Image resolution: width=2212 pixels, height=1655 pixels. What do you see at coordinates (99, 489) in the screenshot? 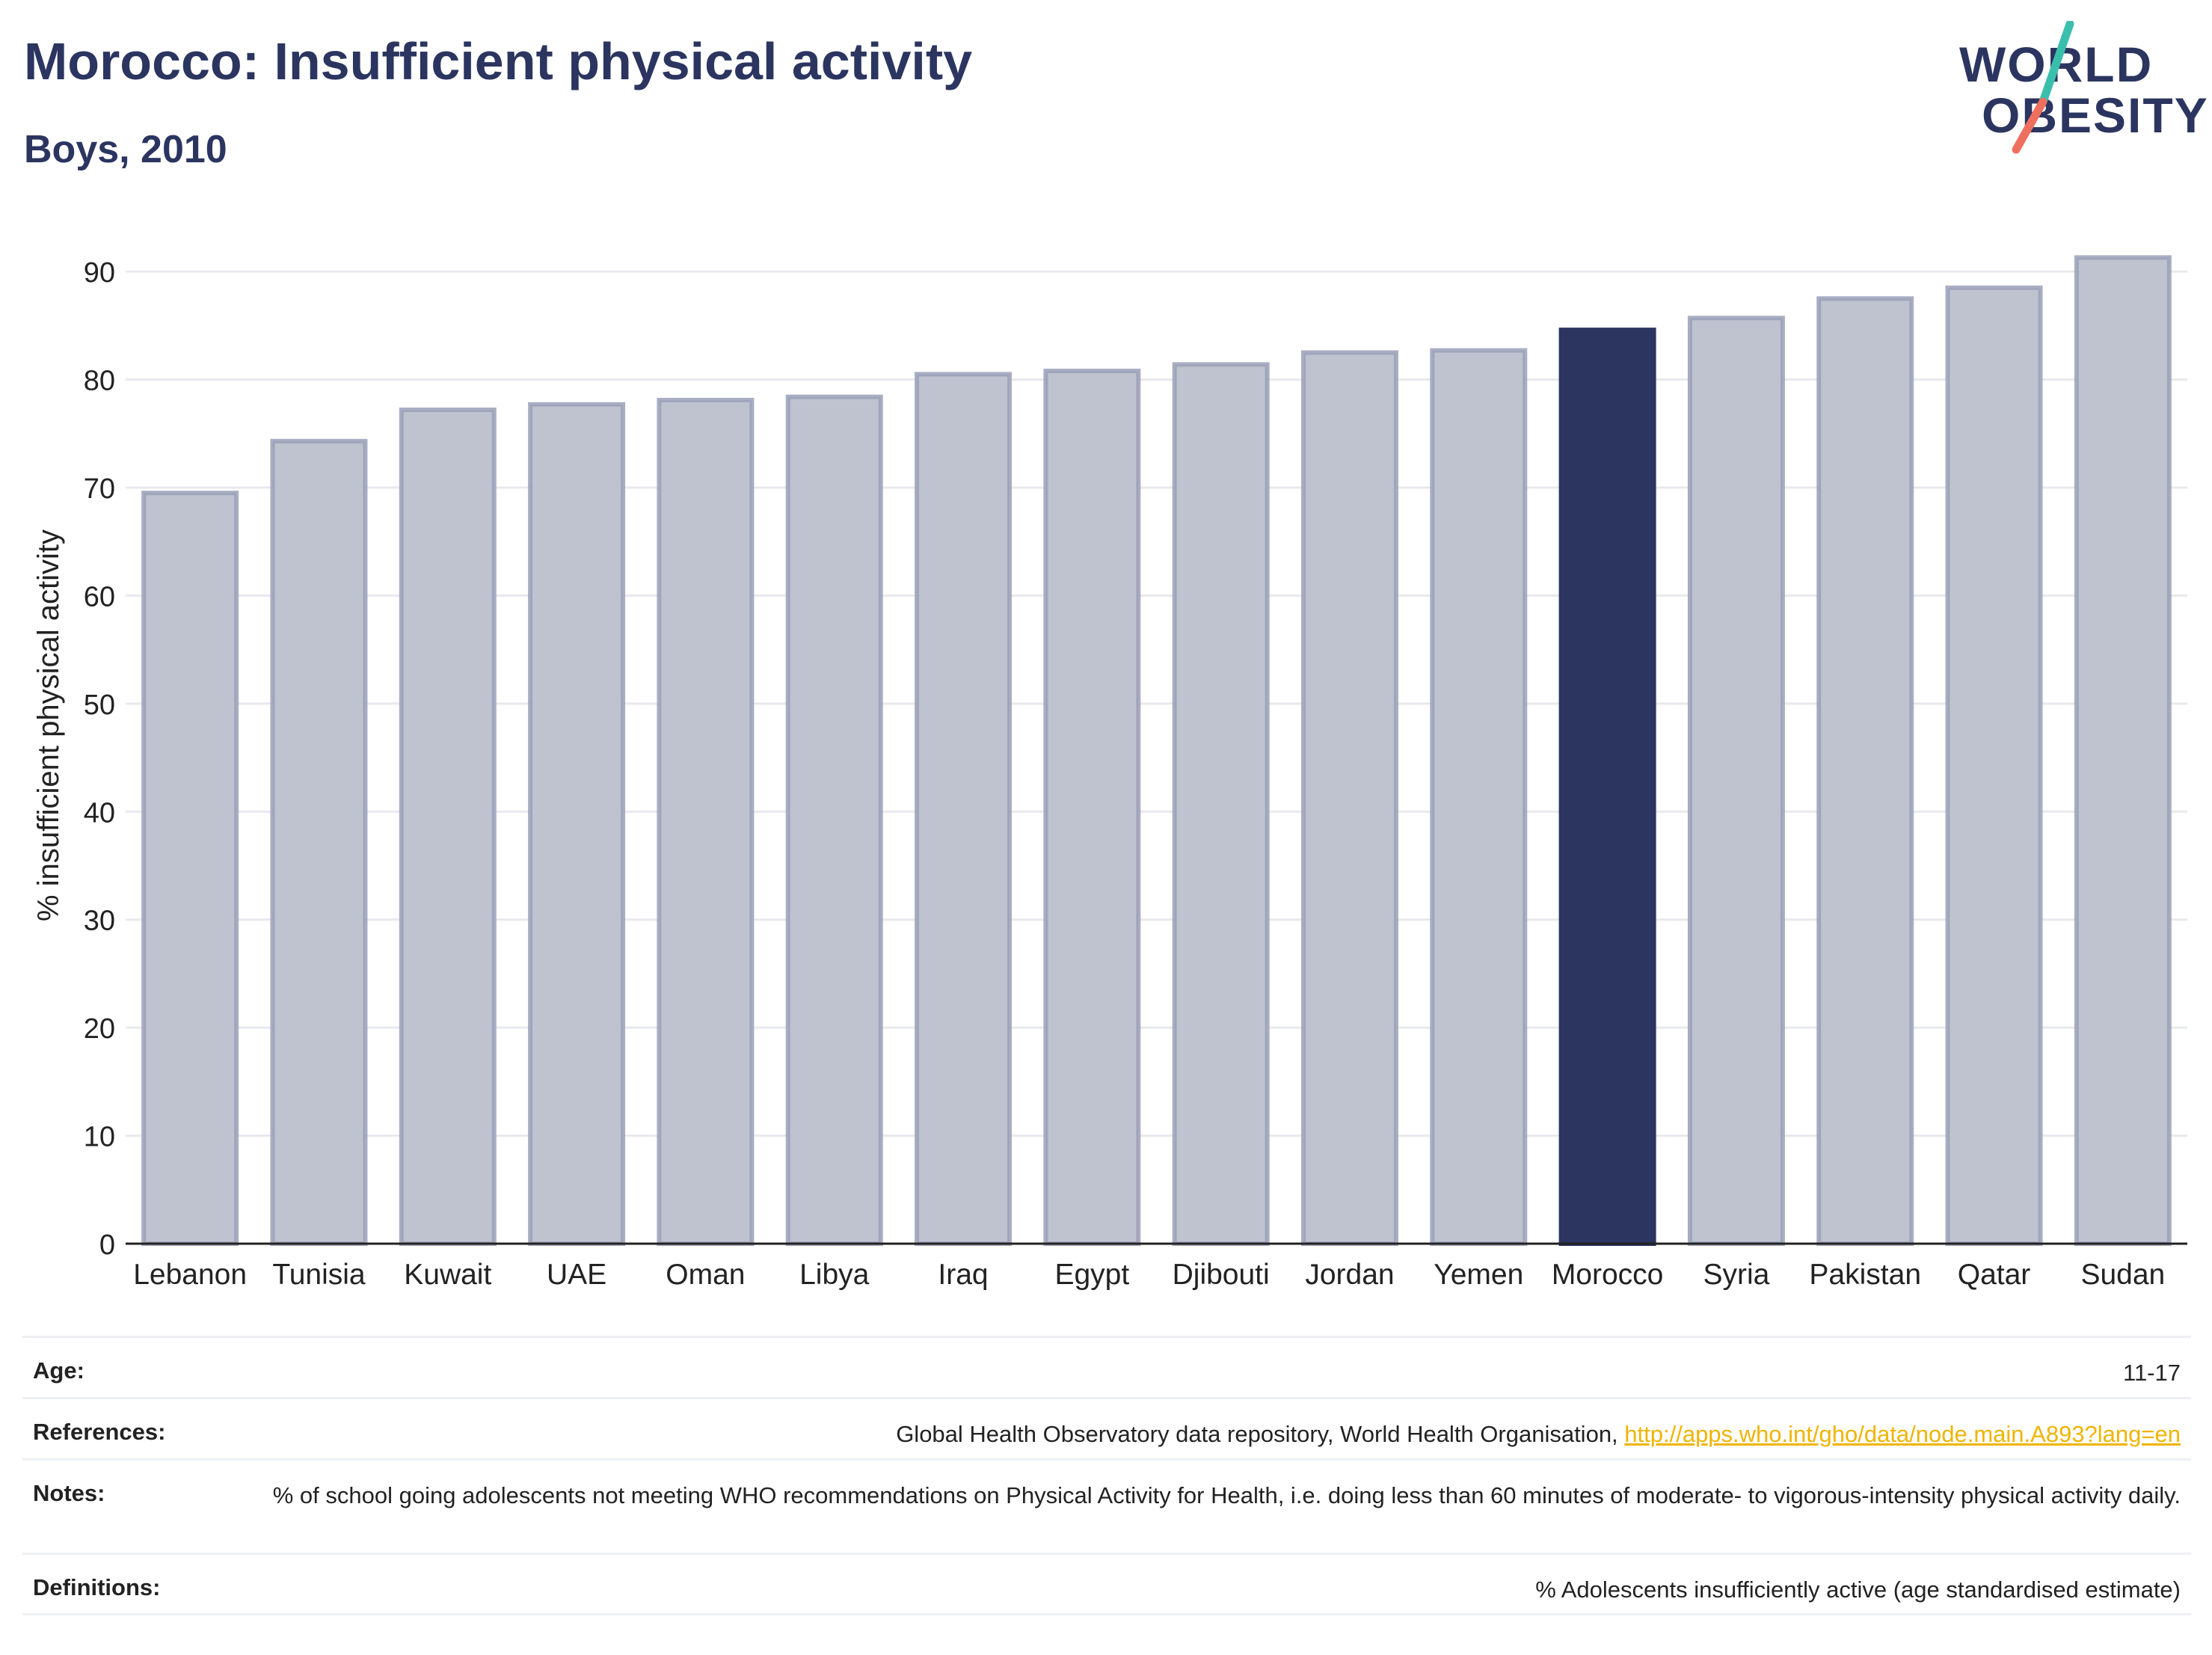
I see `y-tick-label: 70` at bounding box center [99, 489].